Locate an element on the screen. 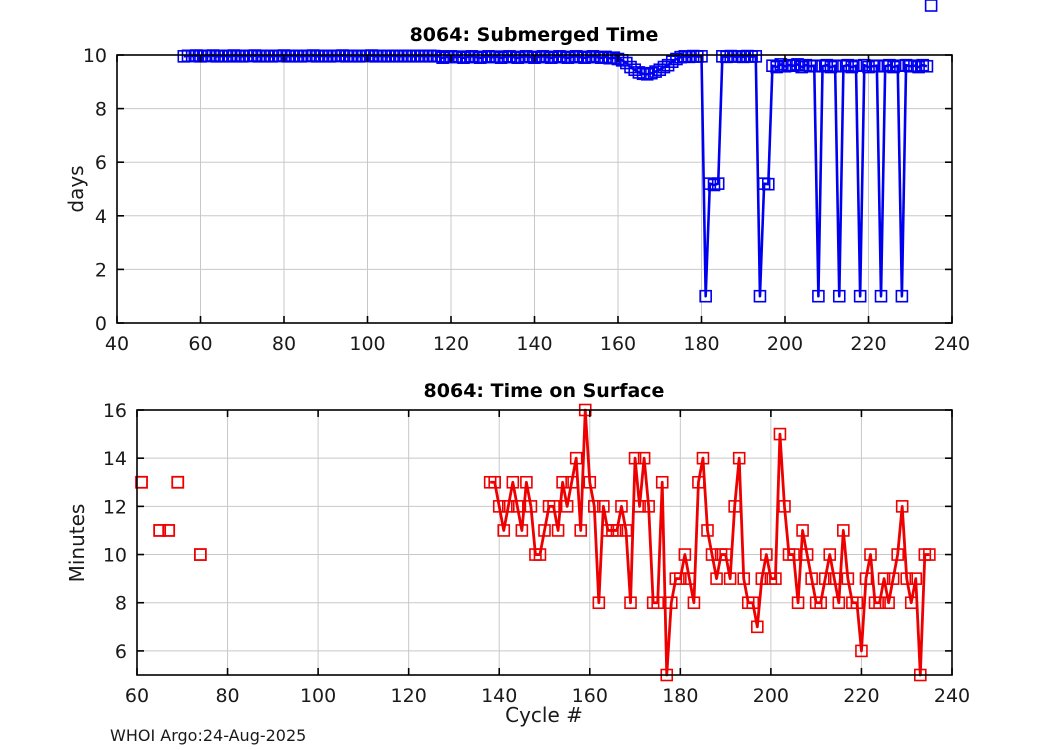 The width and height of the screenshot is (1050, 750). top-y-tick-labels: 0 2 4 6 8 10 is located at coordinates (95, 190).